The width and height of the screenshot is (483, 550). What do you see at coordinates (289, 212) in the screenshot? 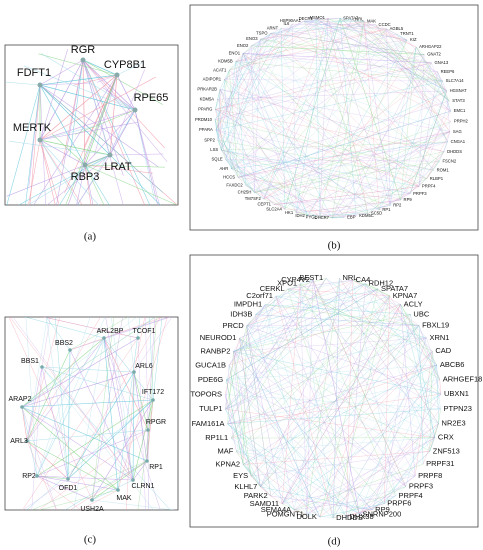
I see `node-label: HK1` at bounding box center [289, 212].